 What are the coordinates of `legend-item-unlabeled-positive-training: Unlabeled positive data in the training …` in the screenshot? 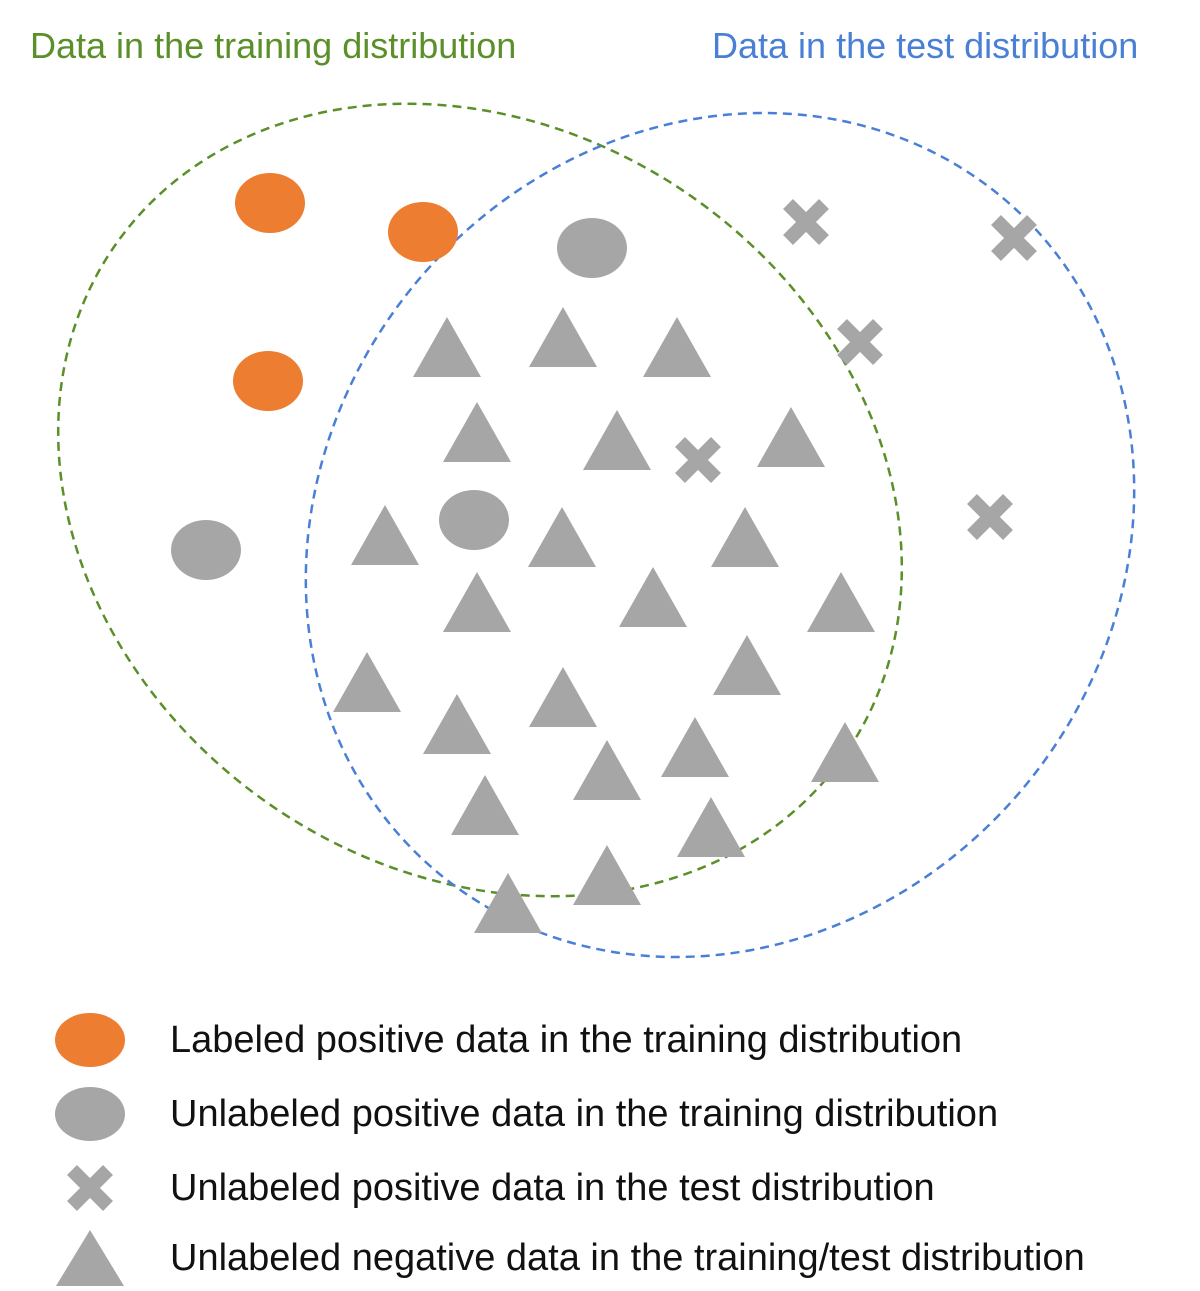 It's located at (600, 1114).